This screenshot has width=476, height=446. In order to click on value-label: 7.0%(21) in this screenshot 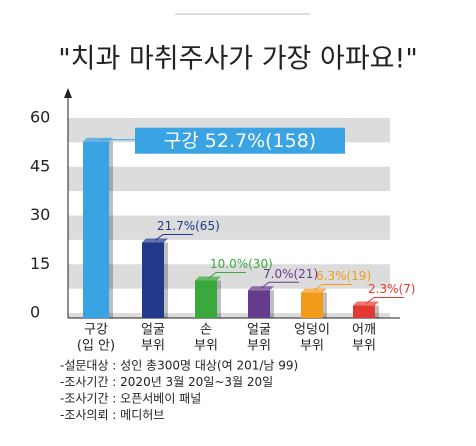, I will do `click(290, 274)`.